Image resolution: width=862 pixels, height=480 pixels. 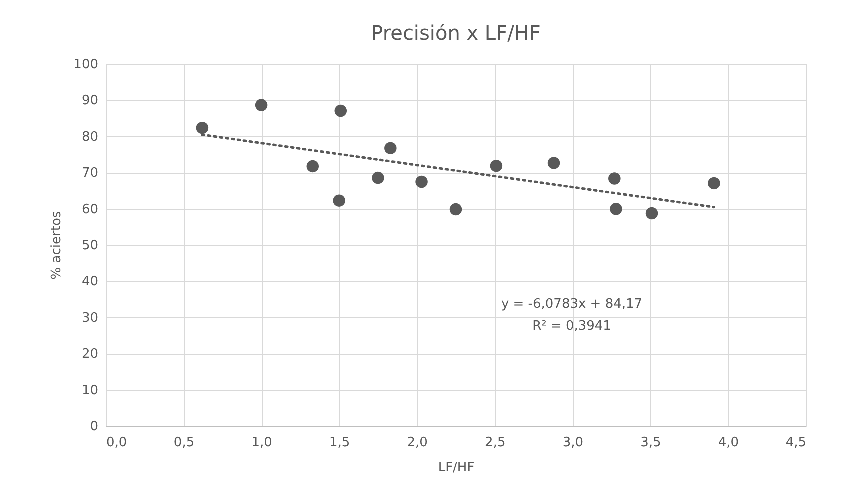 What do you see at coordinates (572, 326) in the screenshot?
I see `annotation: R² = 0,3941` at bounding box center [572, 326].